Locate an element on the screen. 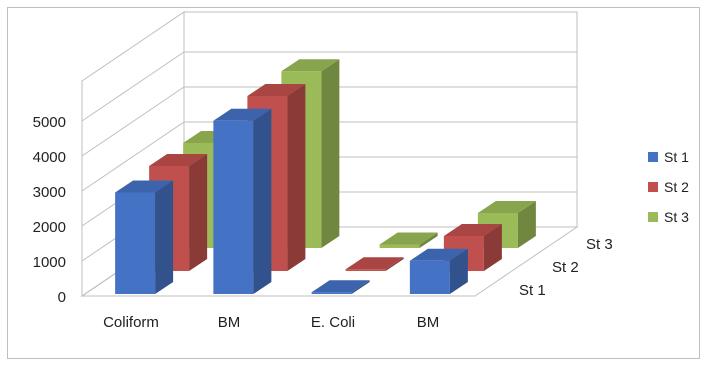 The width and height of the screenshot is (708, 366). y-tick-label: 5000 is located at coordinates (49, 122).